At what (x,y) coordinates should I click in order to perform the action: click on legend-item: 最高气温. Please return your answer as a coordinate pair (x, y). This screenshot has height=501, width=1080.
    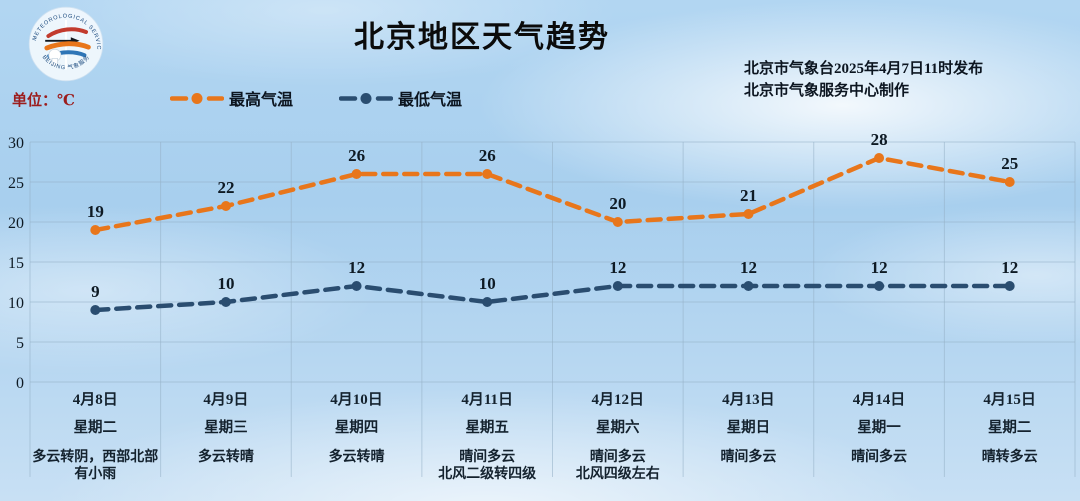
    Looking at the image, I should click on (231, 98).